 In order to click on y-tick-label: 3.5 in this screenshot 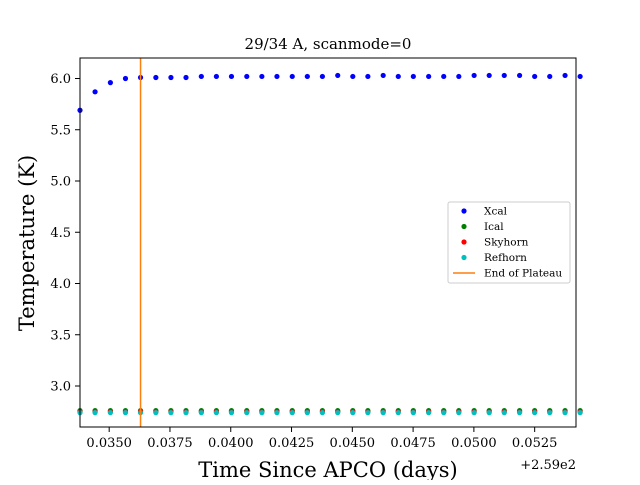, I will do `click(60, 335)`.